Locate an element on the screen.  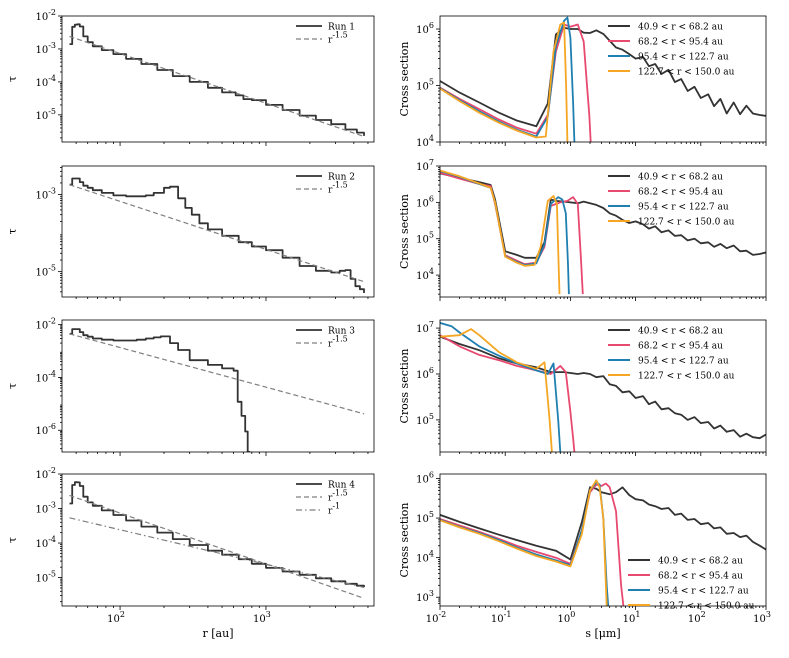
x-tick-label: 10⁻¹ is located at coordinates (501, 617).